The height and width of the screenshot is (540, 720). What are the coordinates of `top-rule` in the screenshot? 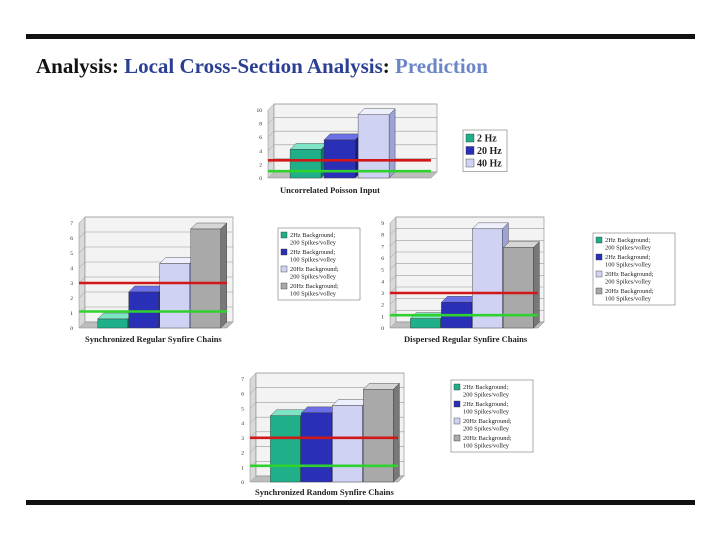 It's located at (360, 36).